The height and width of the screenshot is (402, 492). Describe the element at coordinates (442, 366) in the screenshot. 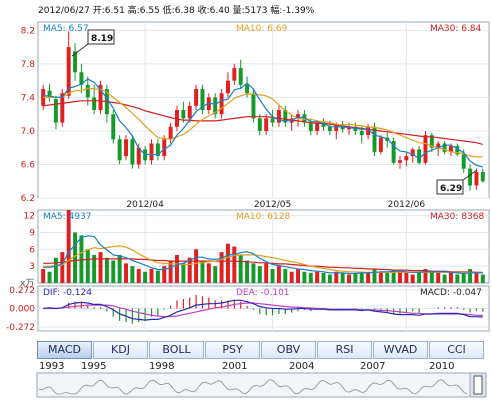

I see `nav-year-label: 2010` at that location.